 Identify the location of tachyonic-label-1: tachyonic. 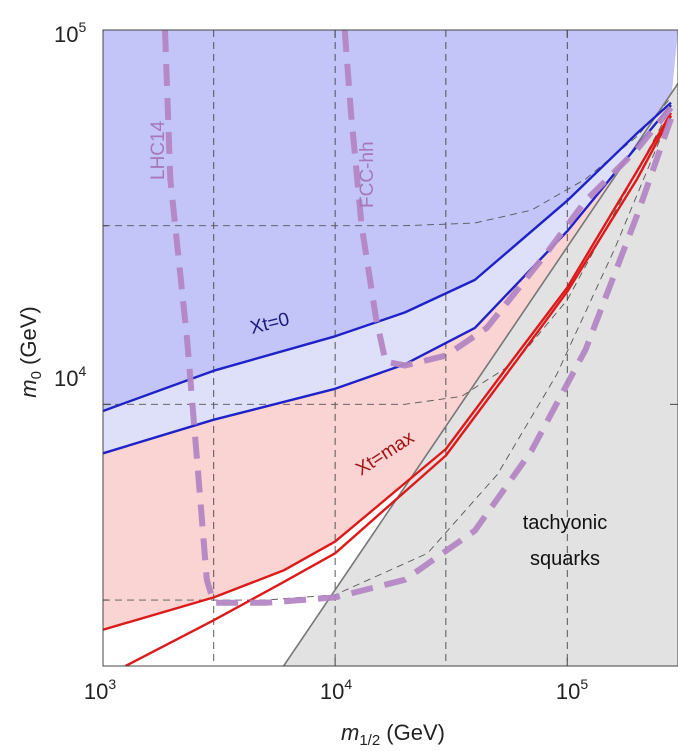
(565, 523).